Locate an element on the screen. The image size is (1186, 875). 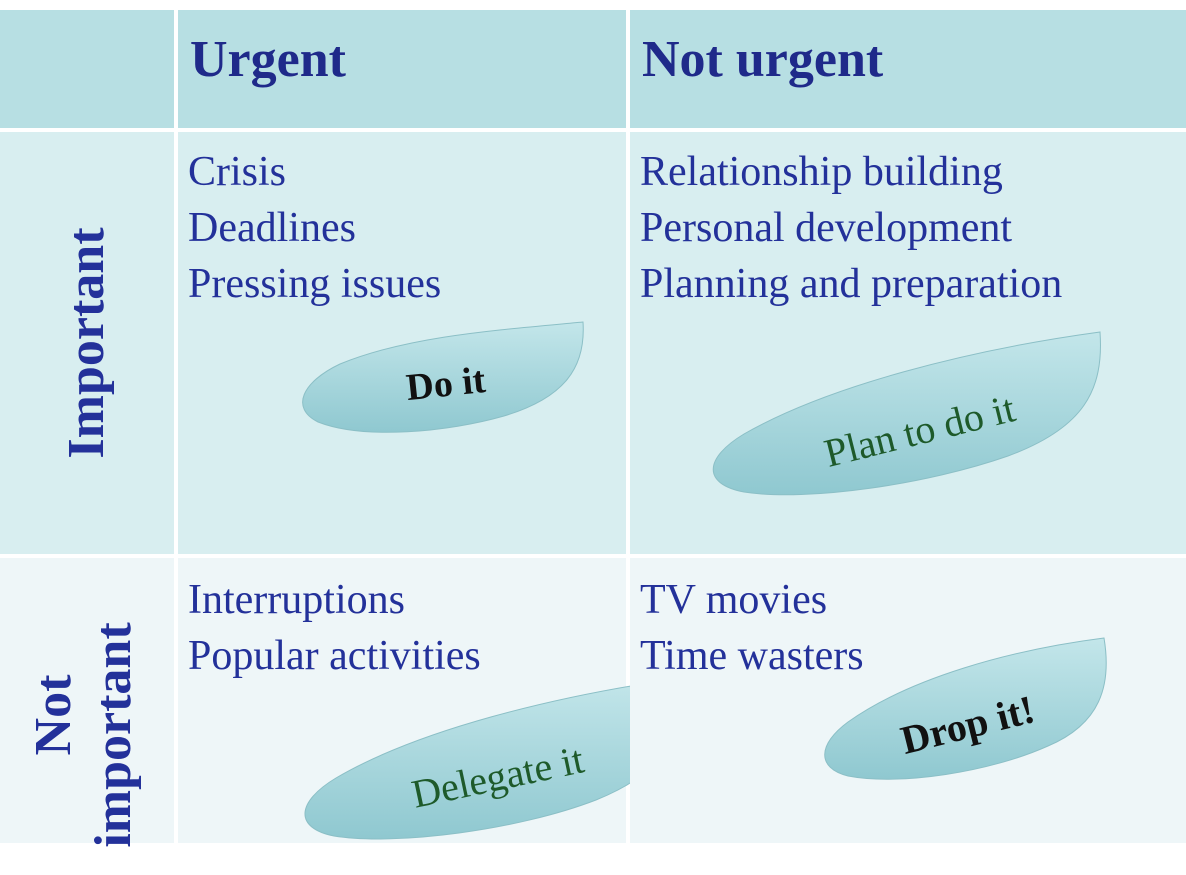
list-item: Interruptions is located at coordinates (296, 600).